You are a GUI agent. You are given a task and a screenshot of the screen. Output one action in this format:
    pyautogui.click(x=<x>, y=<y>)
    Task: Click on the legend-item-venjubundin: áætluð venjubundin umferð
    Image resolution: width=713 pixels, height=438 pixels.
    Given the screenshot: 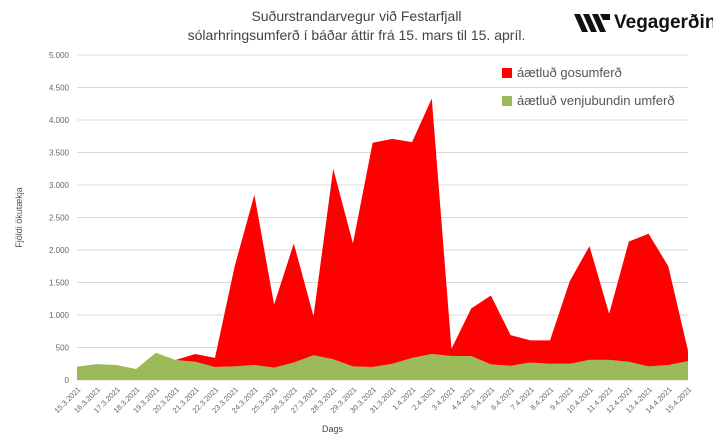 What is the action you would take?
    pyautogui.click(x=588, y=100)
    